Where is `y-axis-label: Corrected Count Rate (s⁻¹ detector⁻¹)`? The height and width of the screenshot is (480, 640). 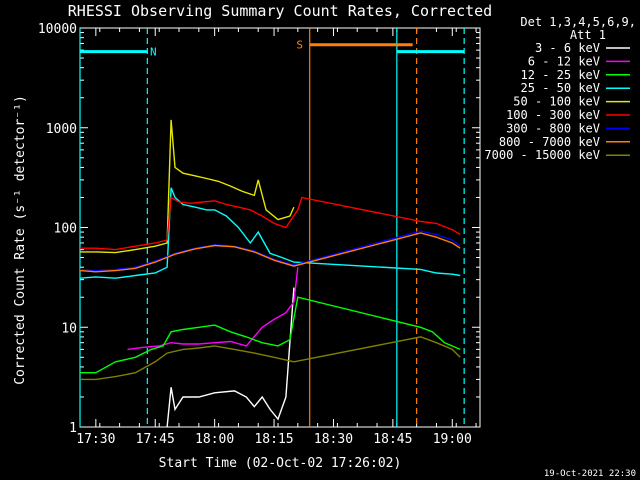 y-axis-label: Corrected Count Rate (s⁻¹ detector⁻¹) is located at coordinates (20, 240).